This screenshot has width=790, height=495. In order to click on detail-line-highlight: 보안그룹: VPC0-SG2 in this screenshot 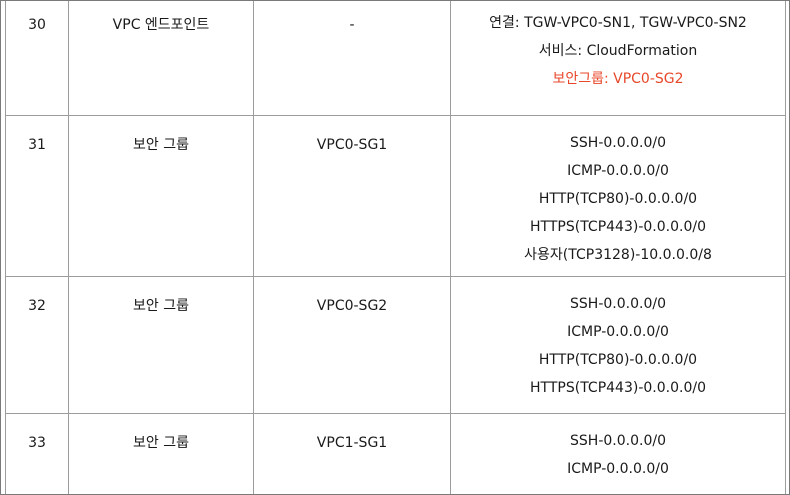, I will do `click(618, 79)`.